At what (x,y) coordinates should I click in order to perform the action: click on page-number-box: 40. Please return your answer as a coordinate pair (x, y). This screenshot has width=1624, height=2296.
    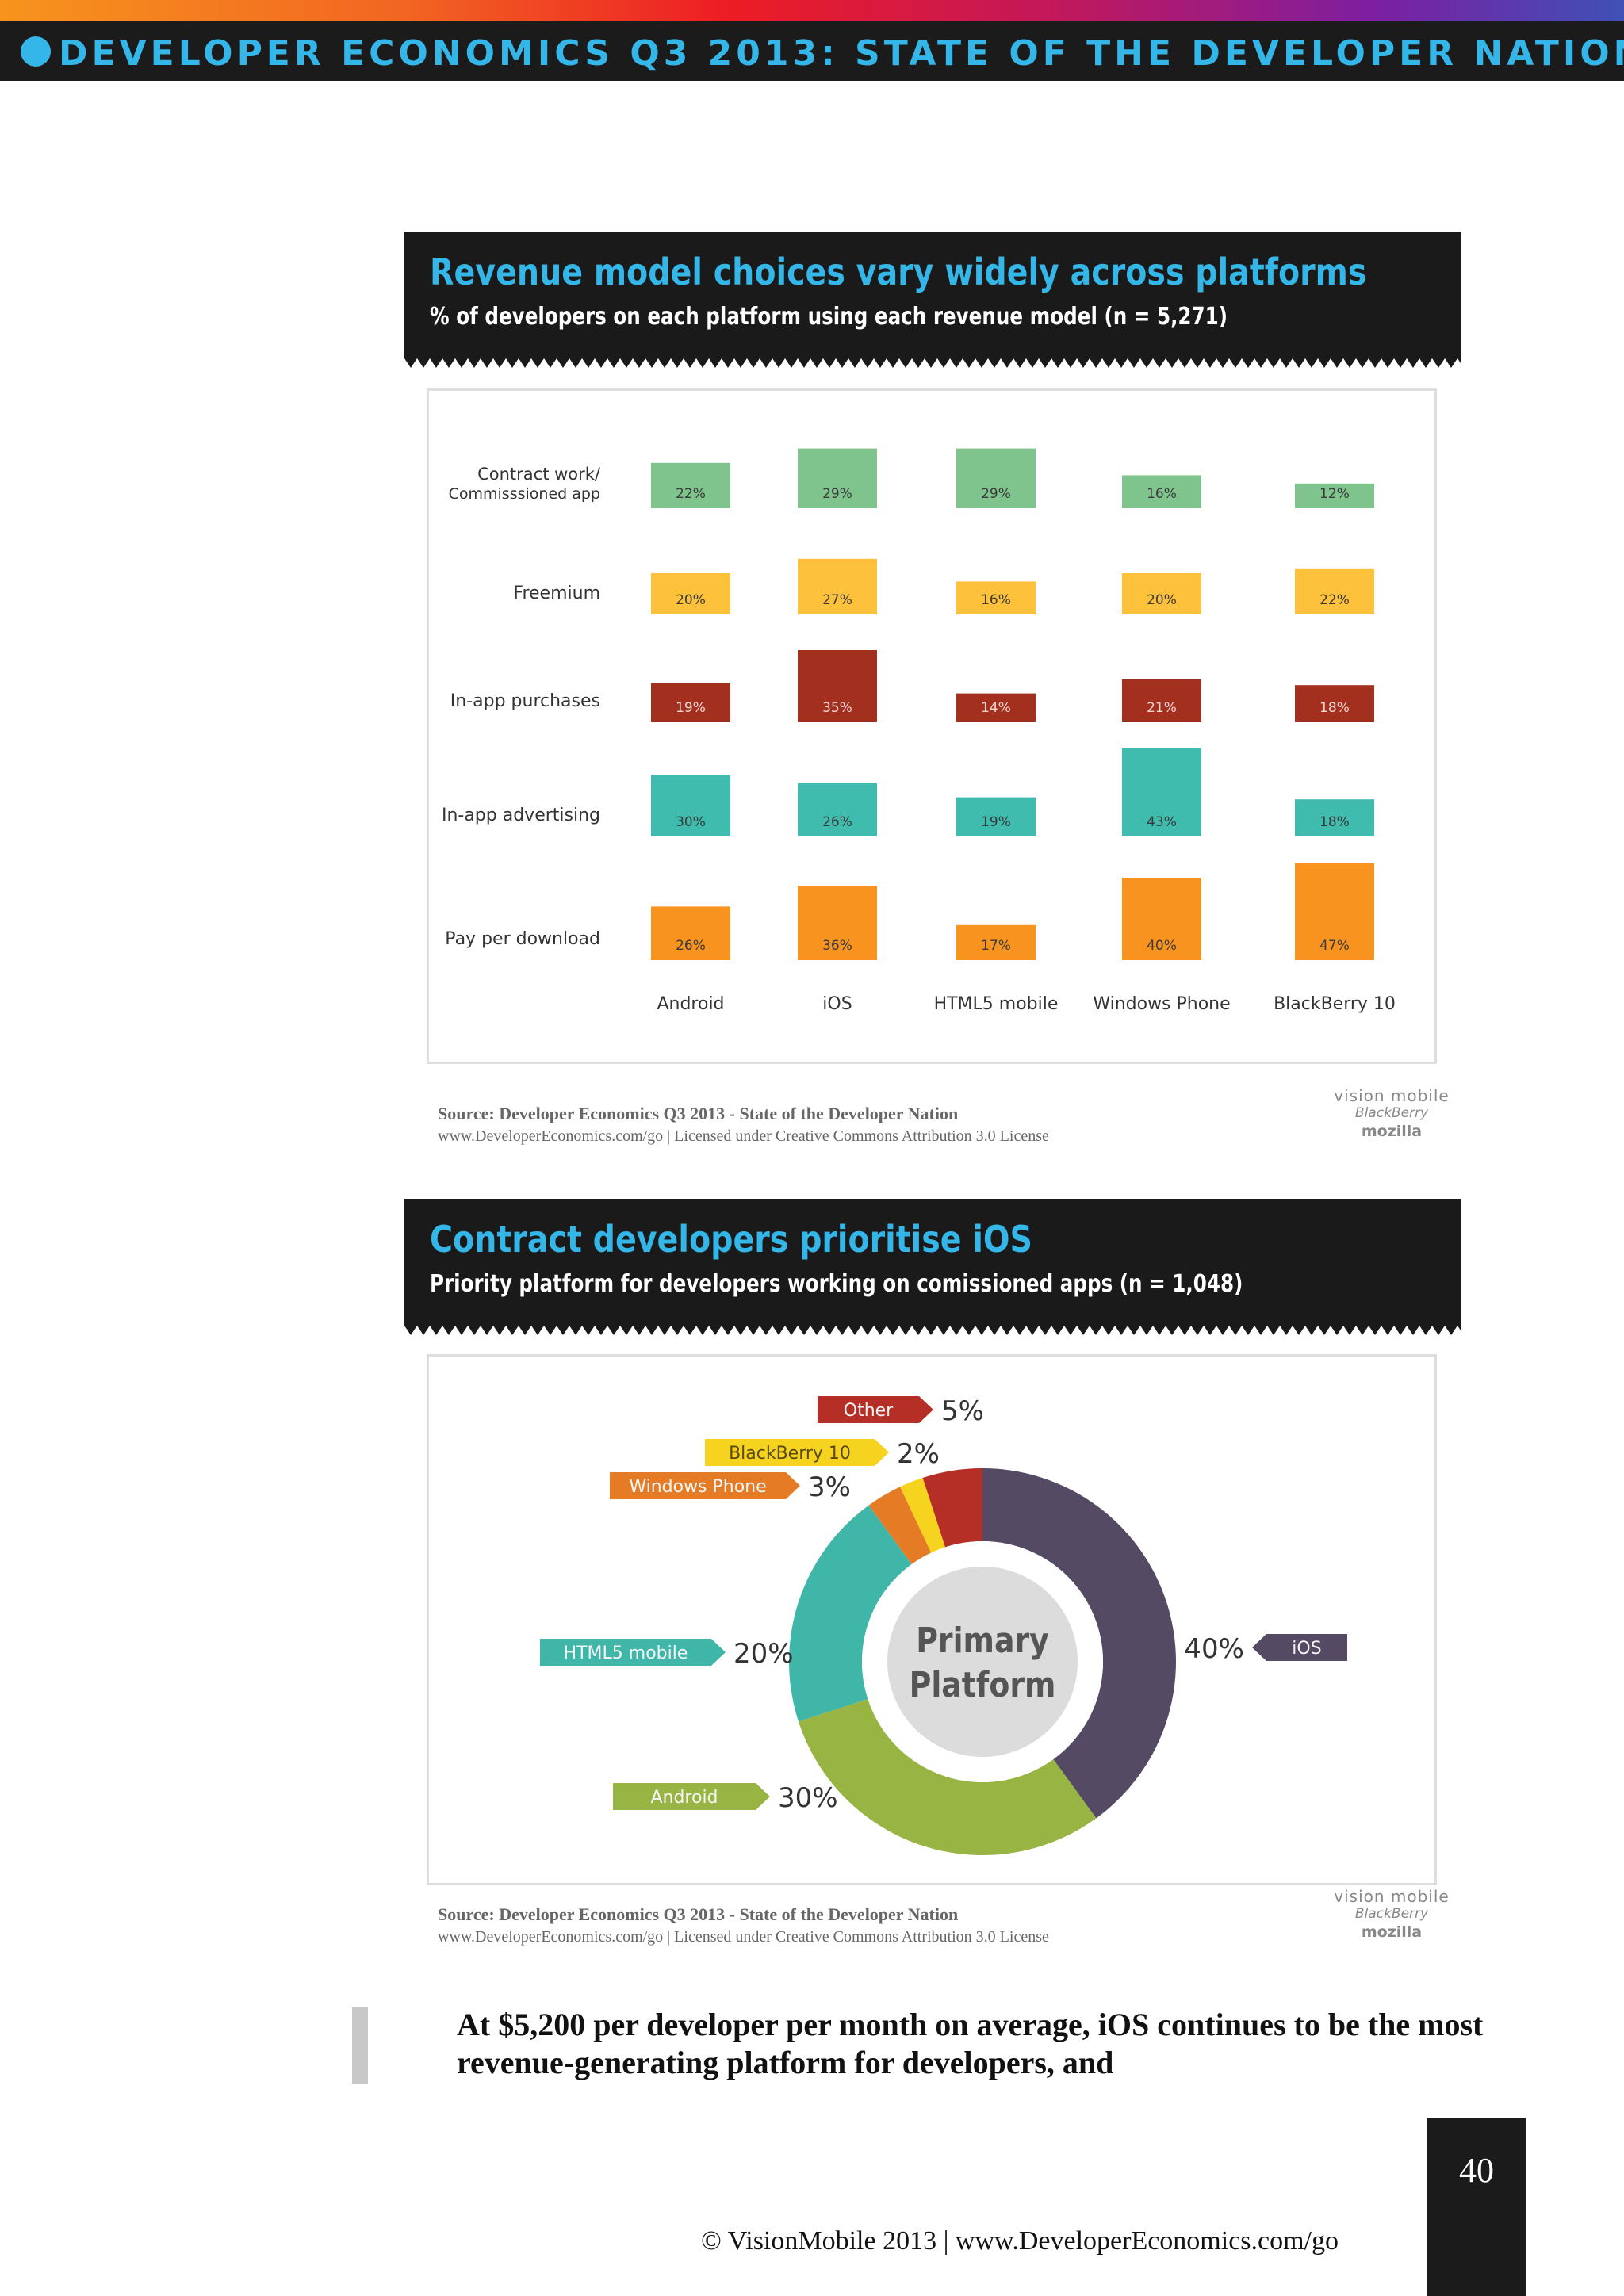
    Looking at the image, I should click on (1476, 2207).